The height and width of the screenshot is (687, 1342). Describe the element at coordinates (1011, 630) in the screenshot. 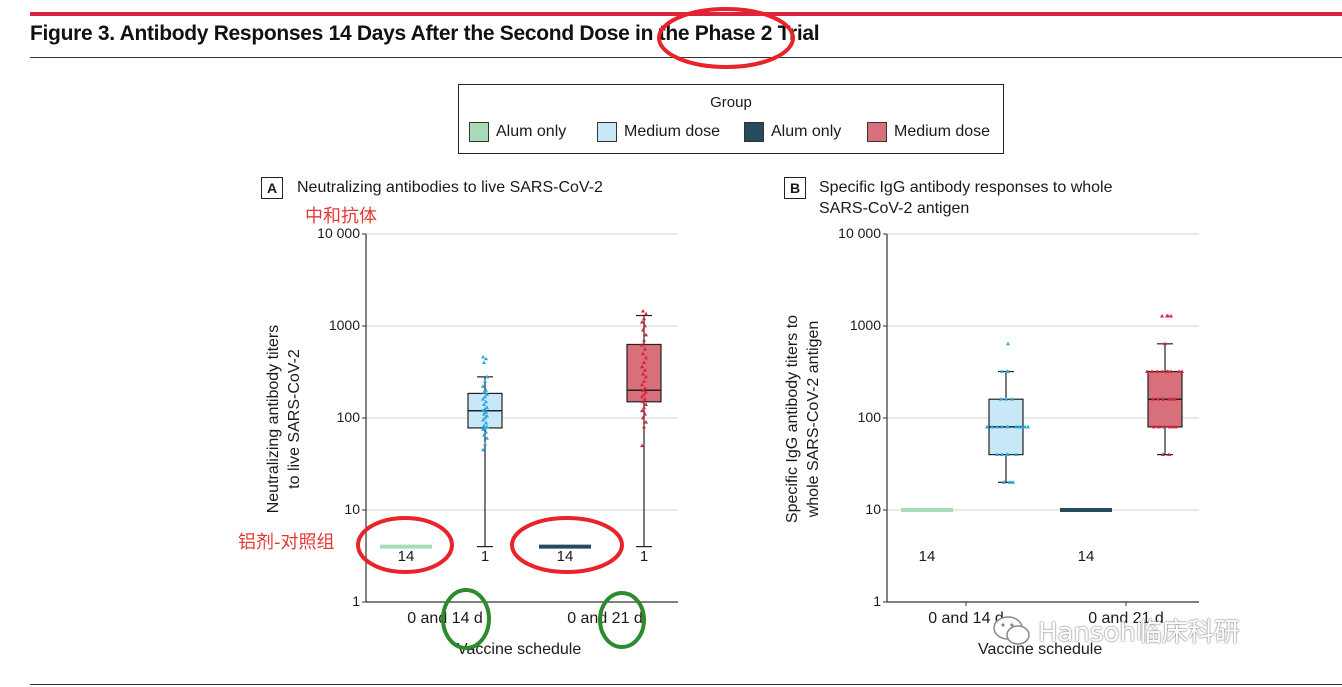

I see `wechat-icon` at that location.